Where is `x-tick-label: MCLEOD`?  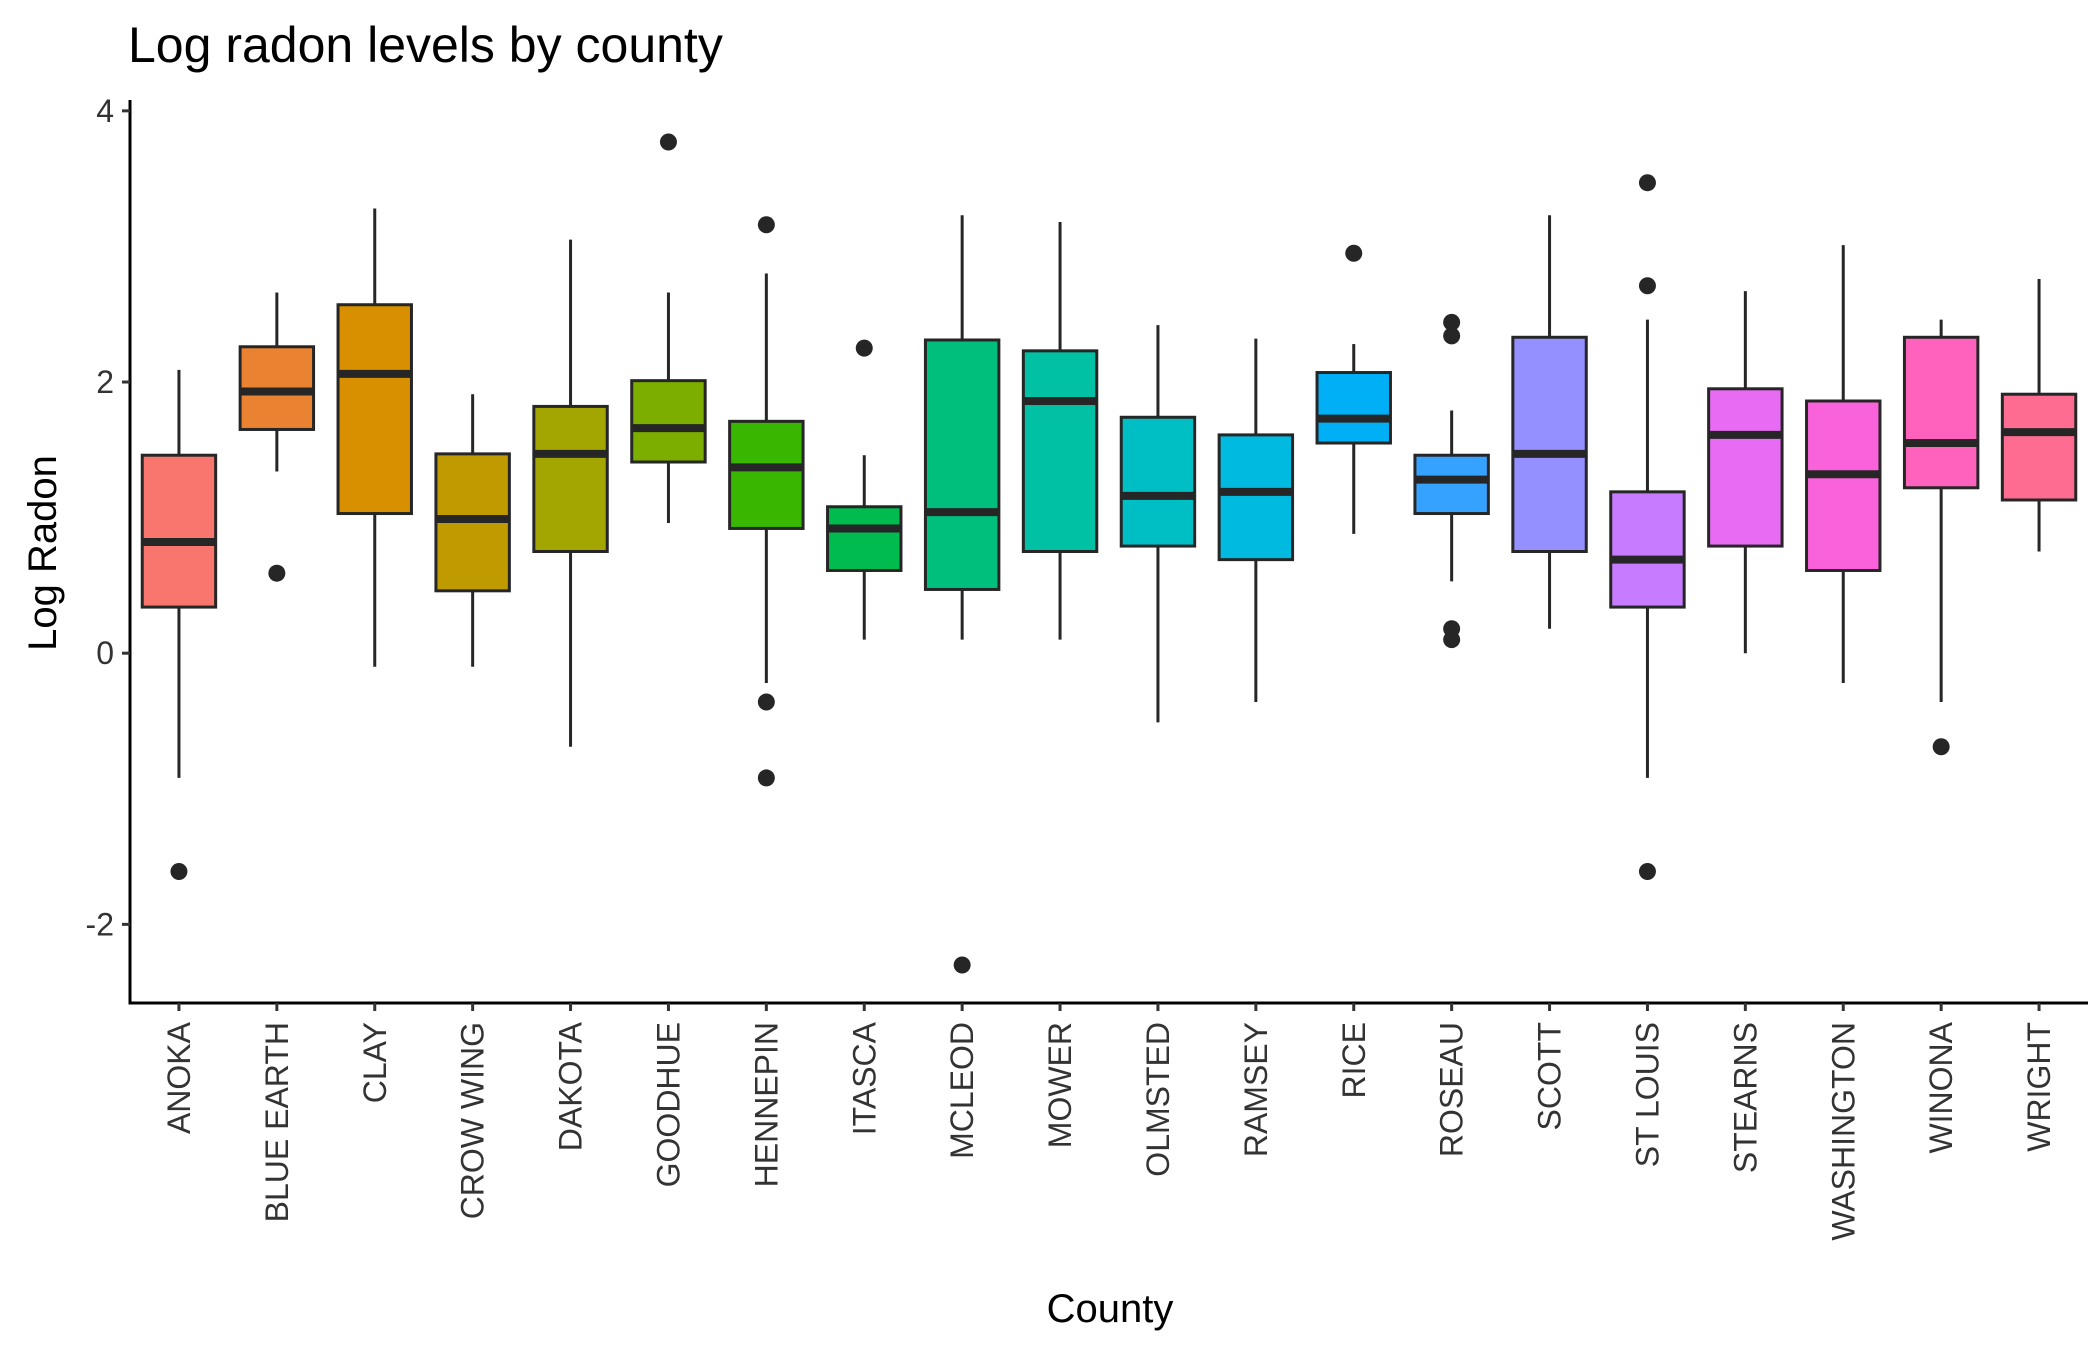 x-tick-label: MCLEOD is located at coordinates (962, 1090).